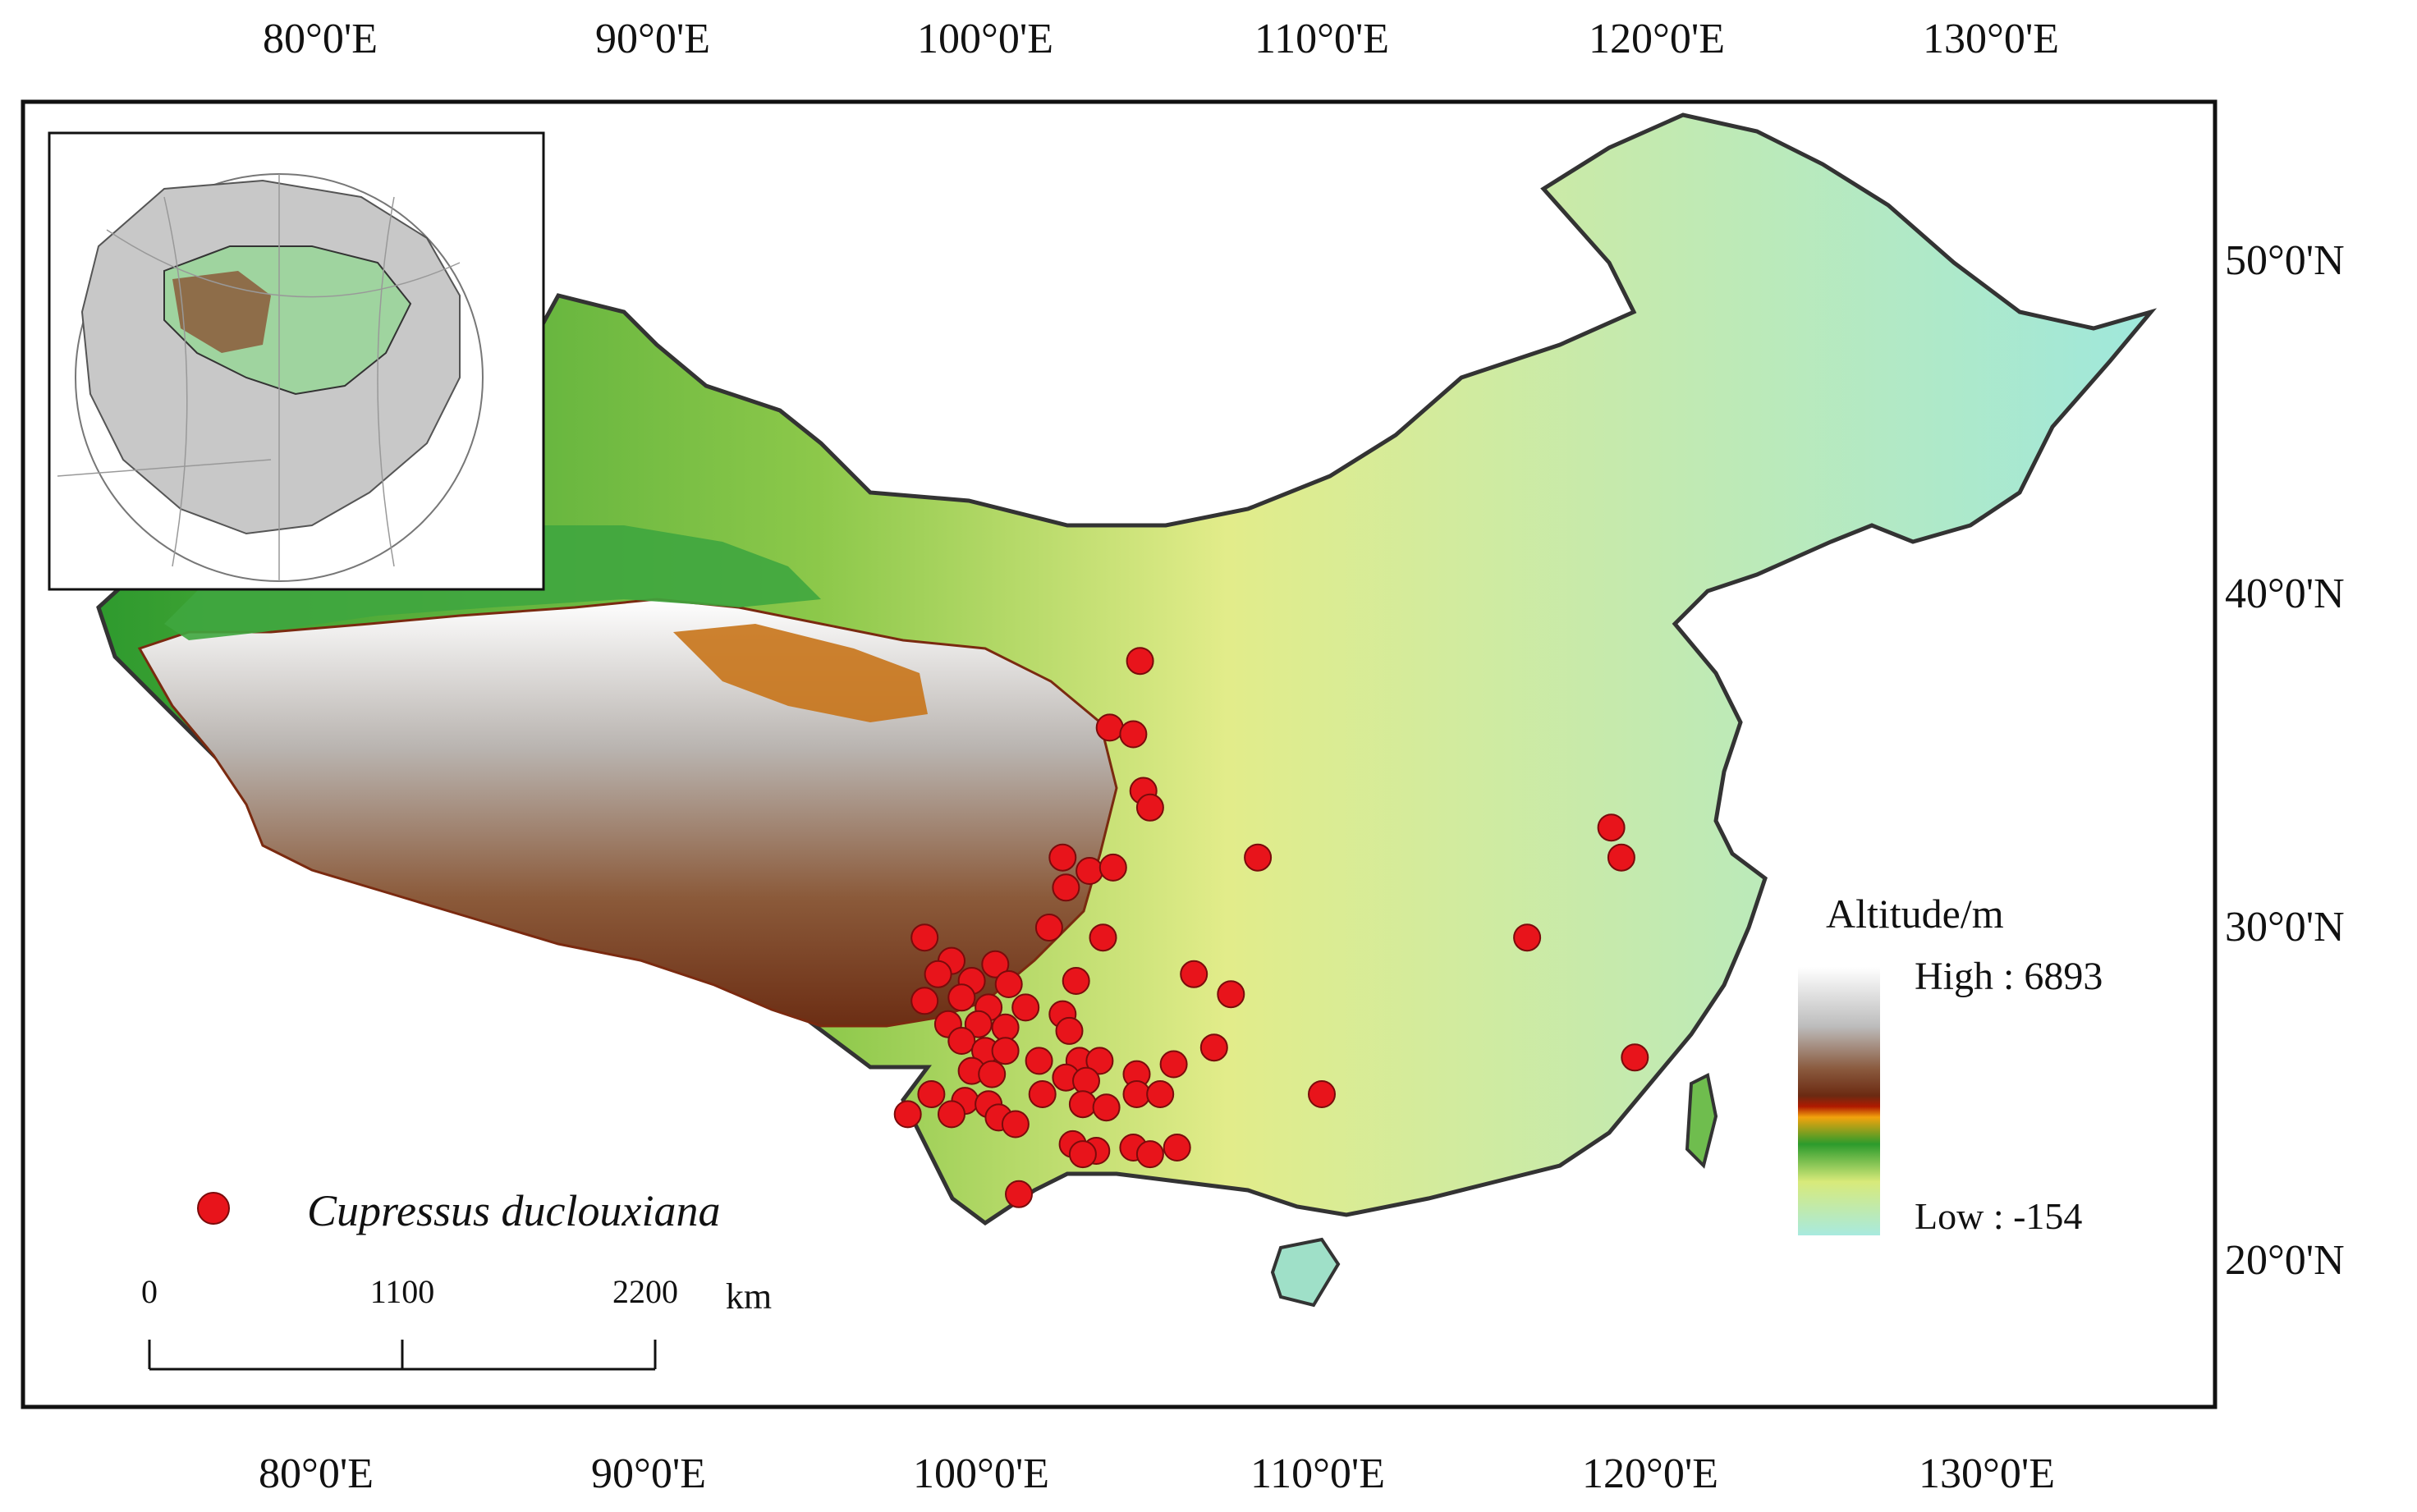 The height and width of the screenshot is (1512, 2417). Describe the element at coordinates (2009, 976) in the screenshot. I see `legend-high-label: High : 6893` at that location.